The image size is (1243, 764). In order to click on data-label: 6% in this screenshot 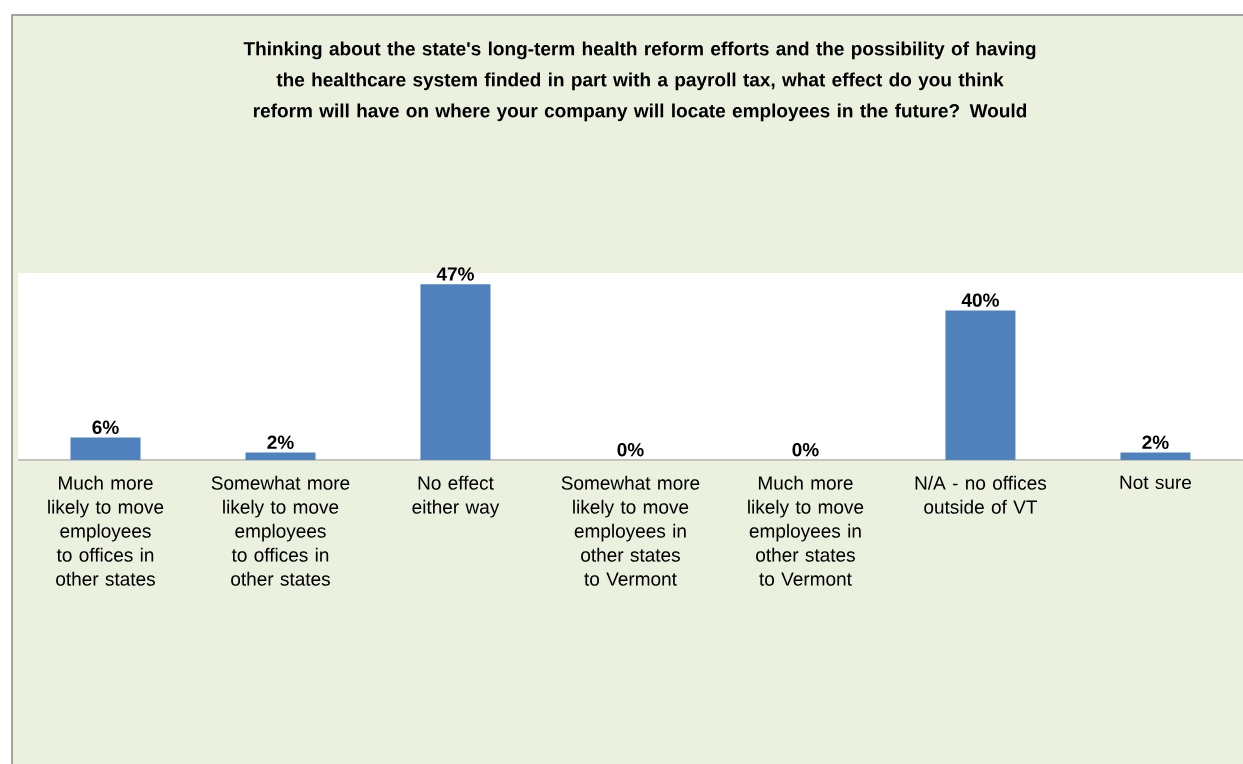, I will do `click(105, 427)`.